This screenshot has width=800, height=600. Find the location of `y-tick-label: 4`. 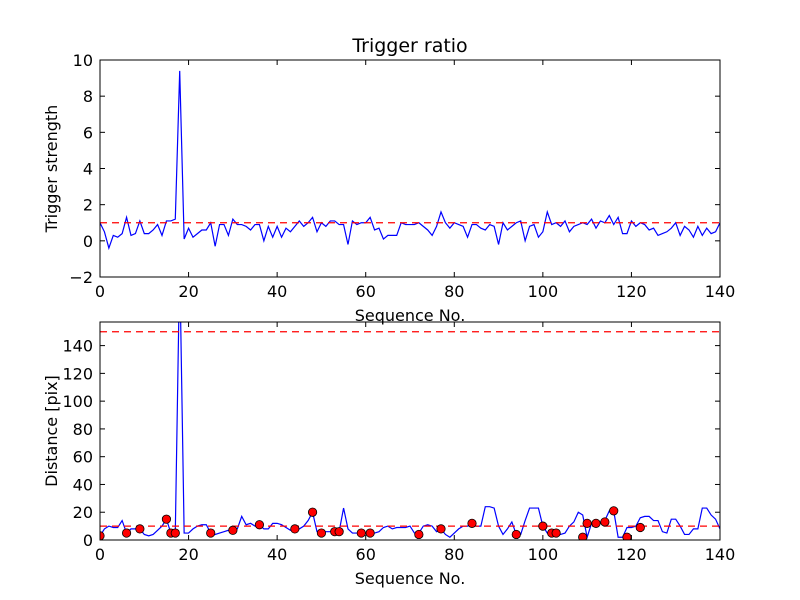

y-tick-label: 4 is located at coordinates (88, 169).